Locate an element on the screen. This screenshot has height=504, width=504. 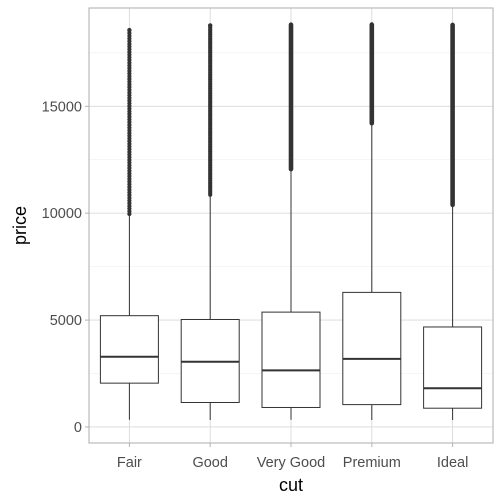
x-axis: Fair Good Very Good Premium Ideal is located at coordinates (292, 457).